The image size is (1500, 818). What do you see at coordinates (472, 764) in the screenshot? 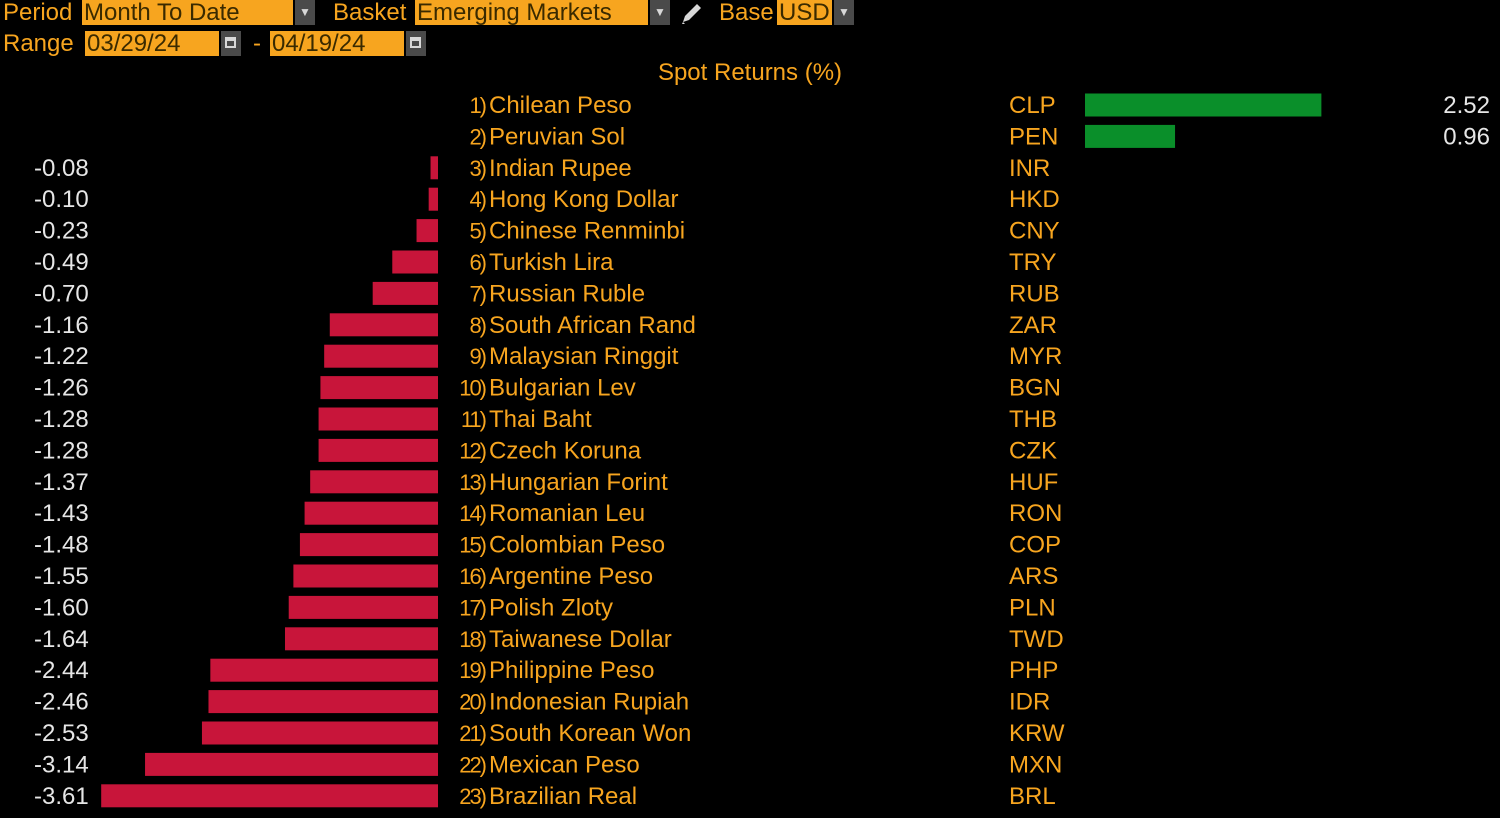
I see `rank-label: 22)` at bounding box center [472, 764].